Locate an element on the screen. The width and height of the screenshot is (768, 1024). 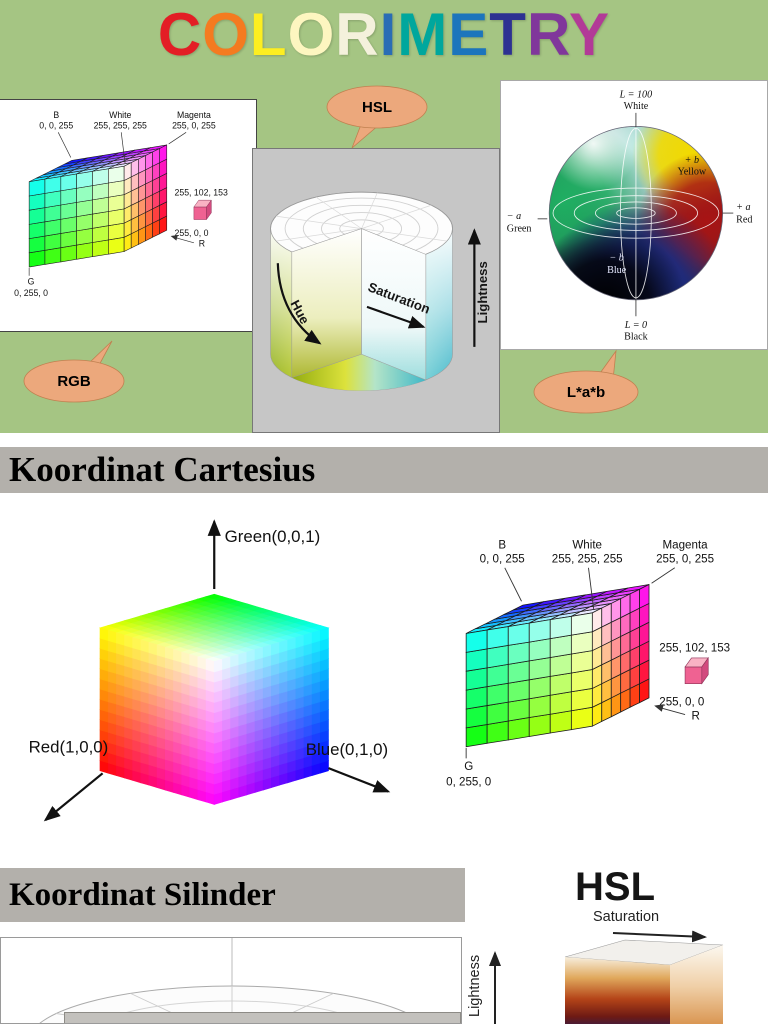
minus-b-label: − b is located at coordinates (616, 257).